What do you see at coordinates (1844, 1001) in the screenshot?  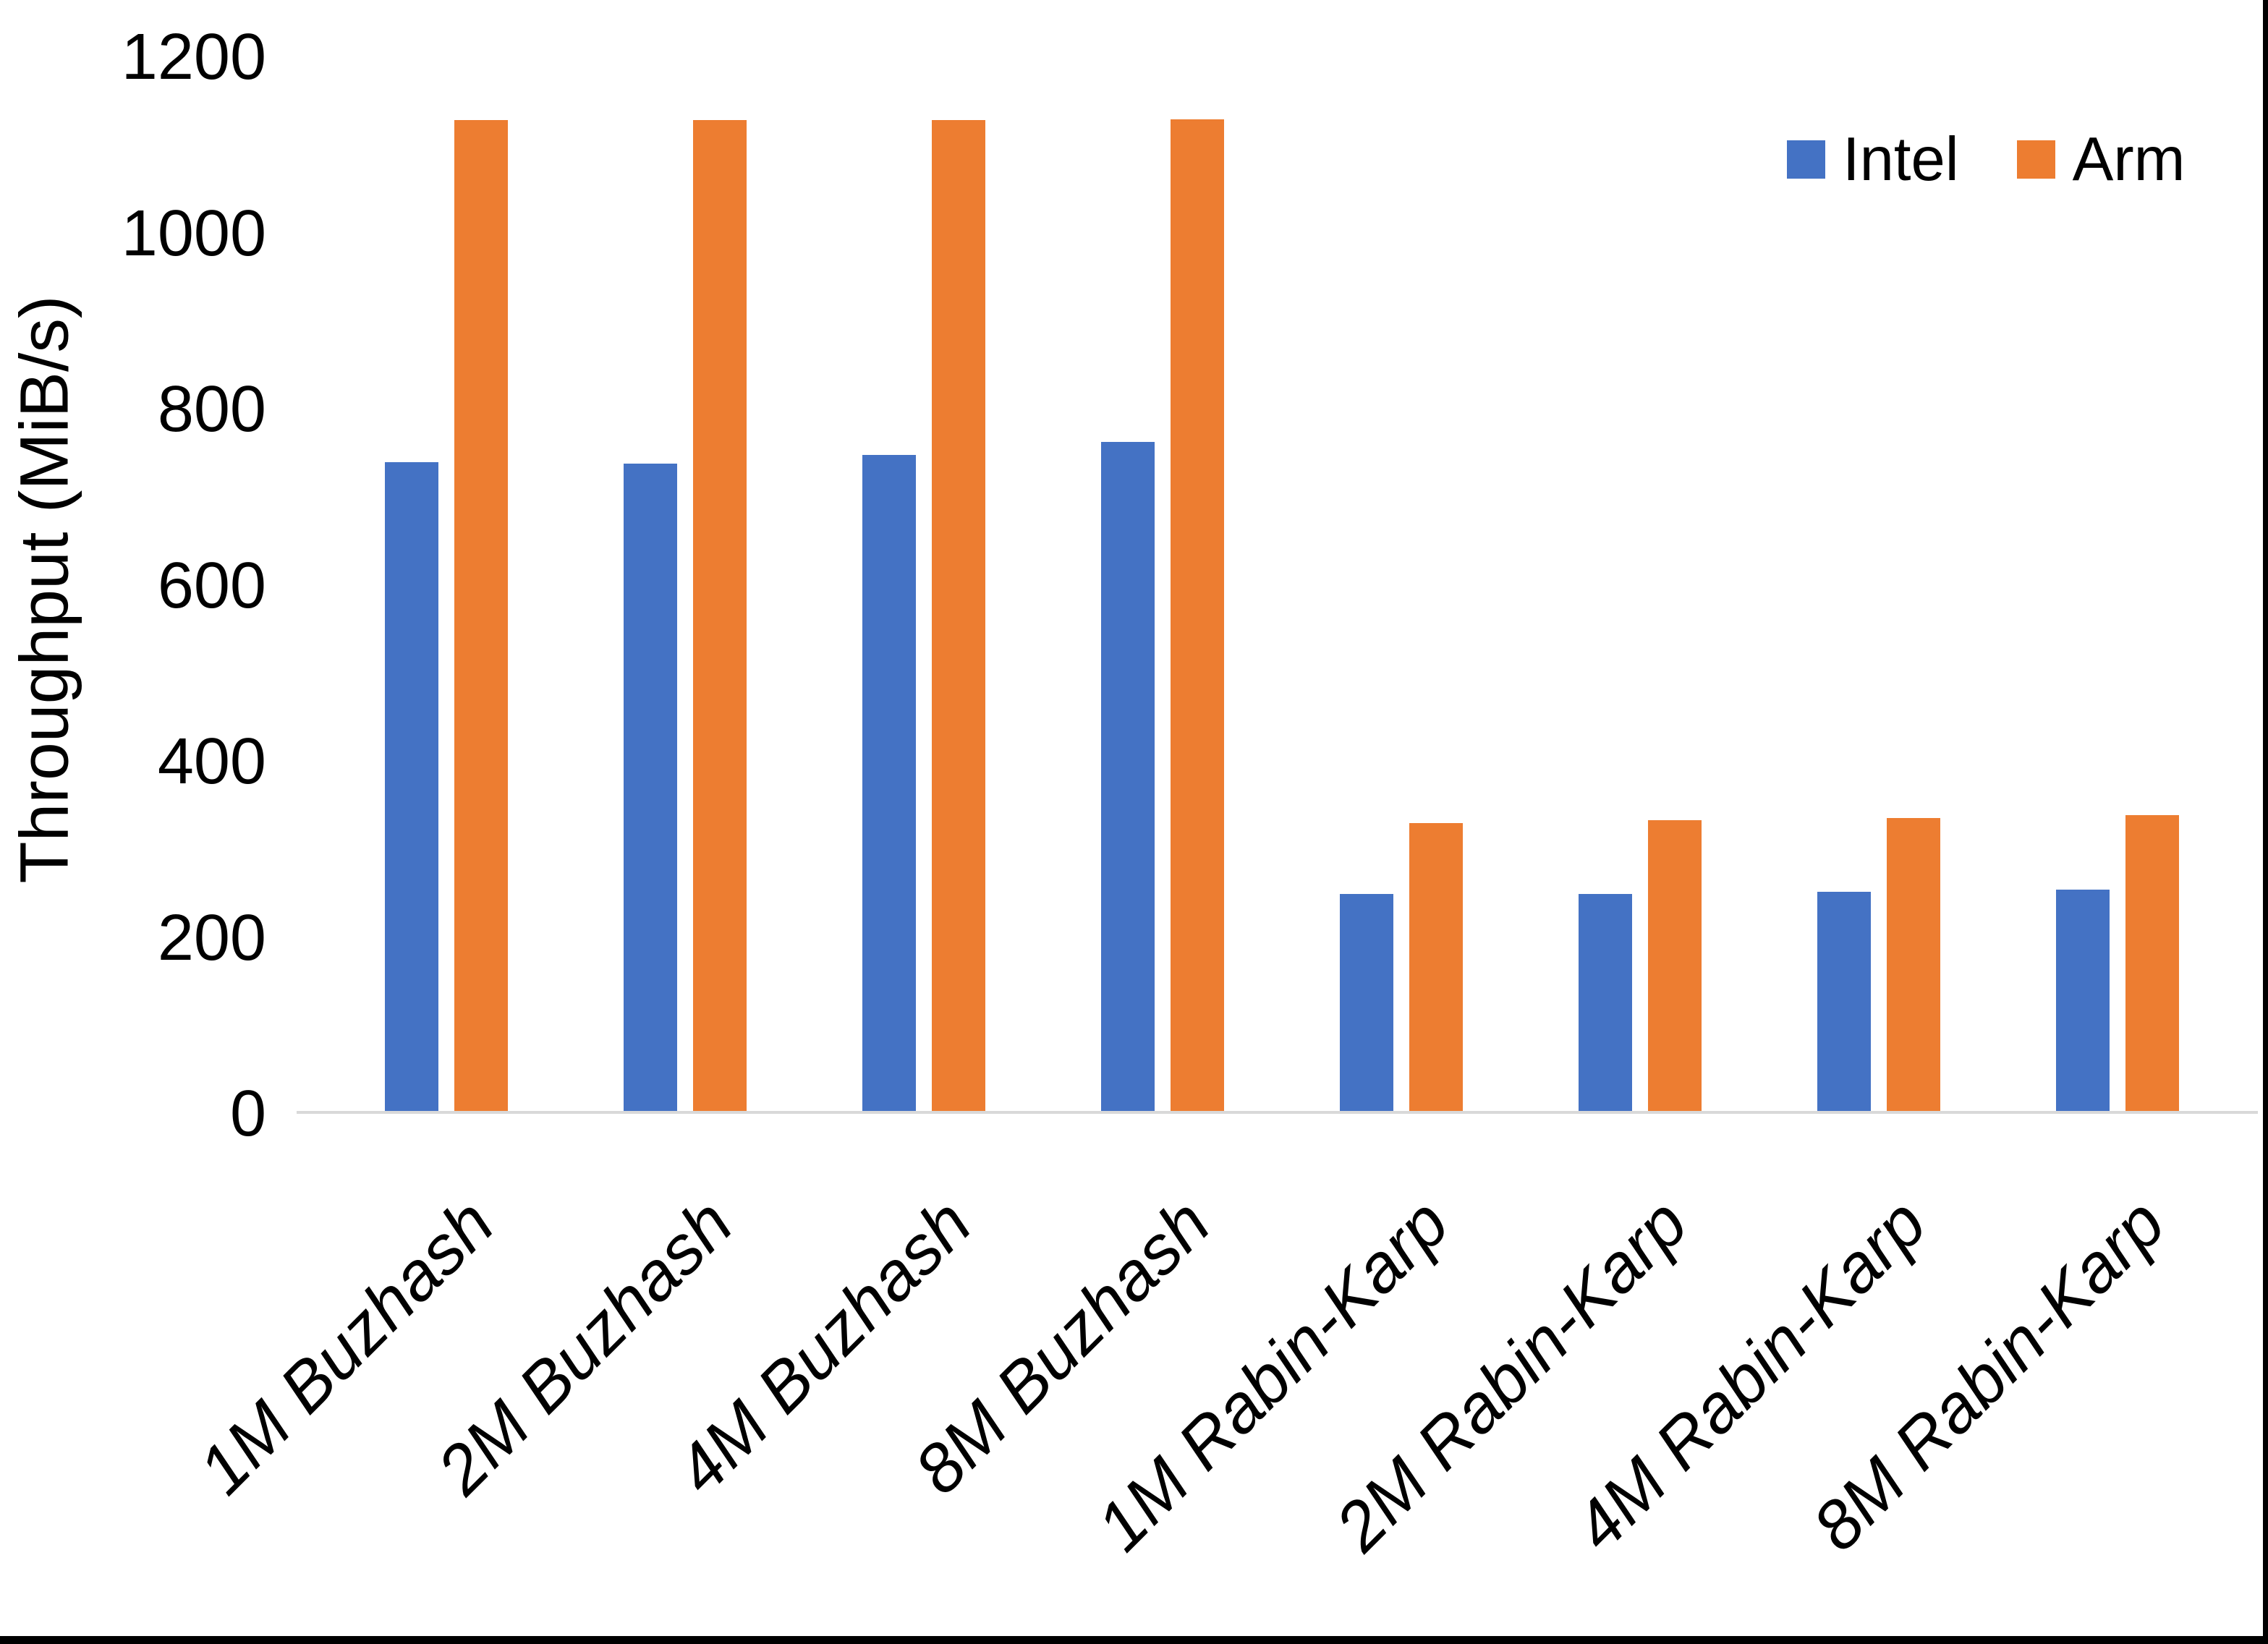 I see `bar-intel-4m-rabin-karp` at bounding box center [1844, 1001].